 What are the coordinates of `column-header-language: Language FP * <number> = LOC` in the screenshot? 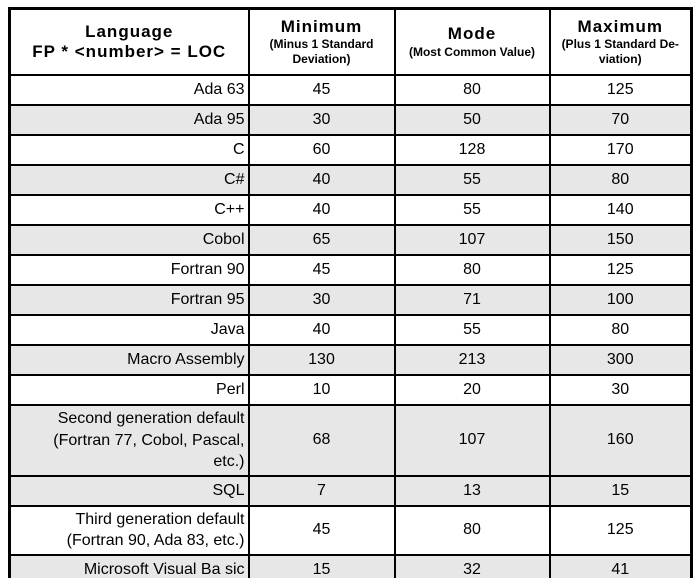 It's located at (129, 41).